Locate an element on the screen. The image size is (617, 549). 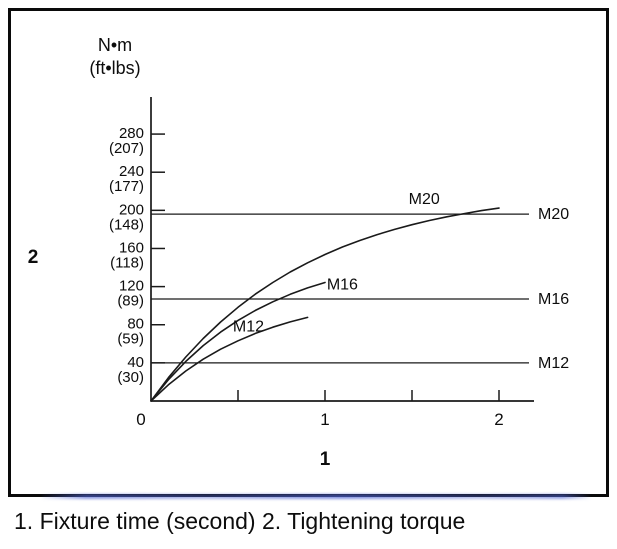
curve-M12 is located at coordinates (229, 359).